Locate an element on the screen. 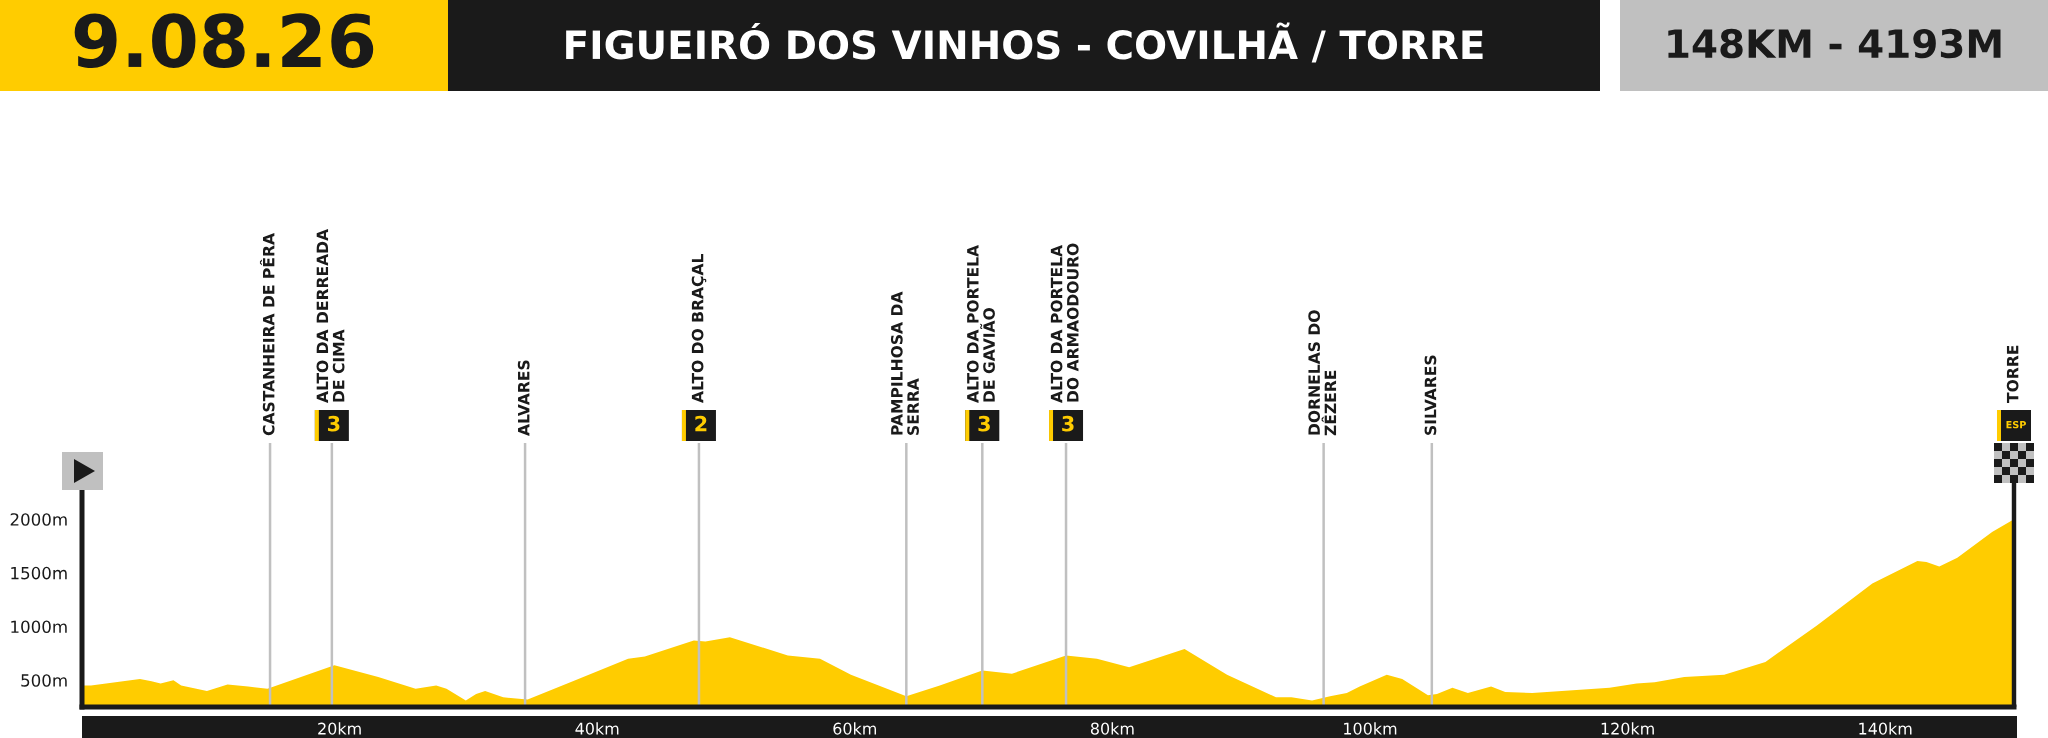 Image resolution: width=2048 pixels, height=738 pixels. x-tick-label: 40km is located at coordinates (597, 728).